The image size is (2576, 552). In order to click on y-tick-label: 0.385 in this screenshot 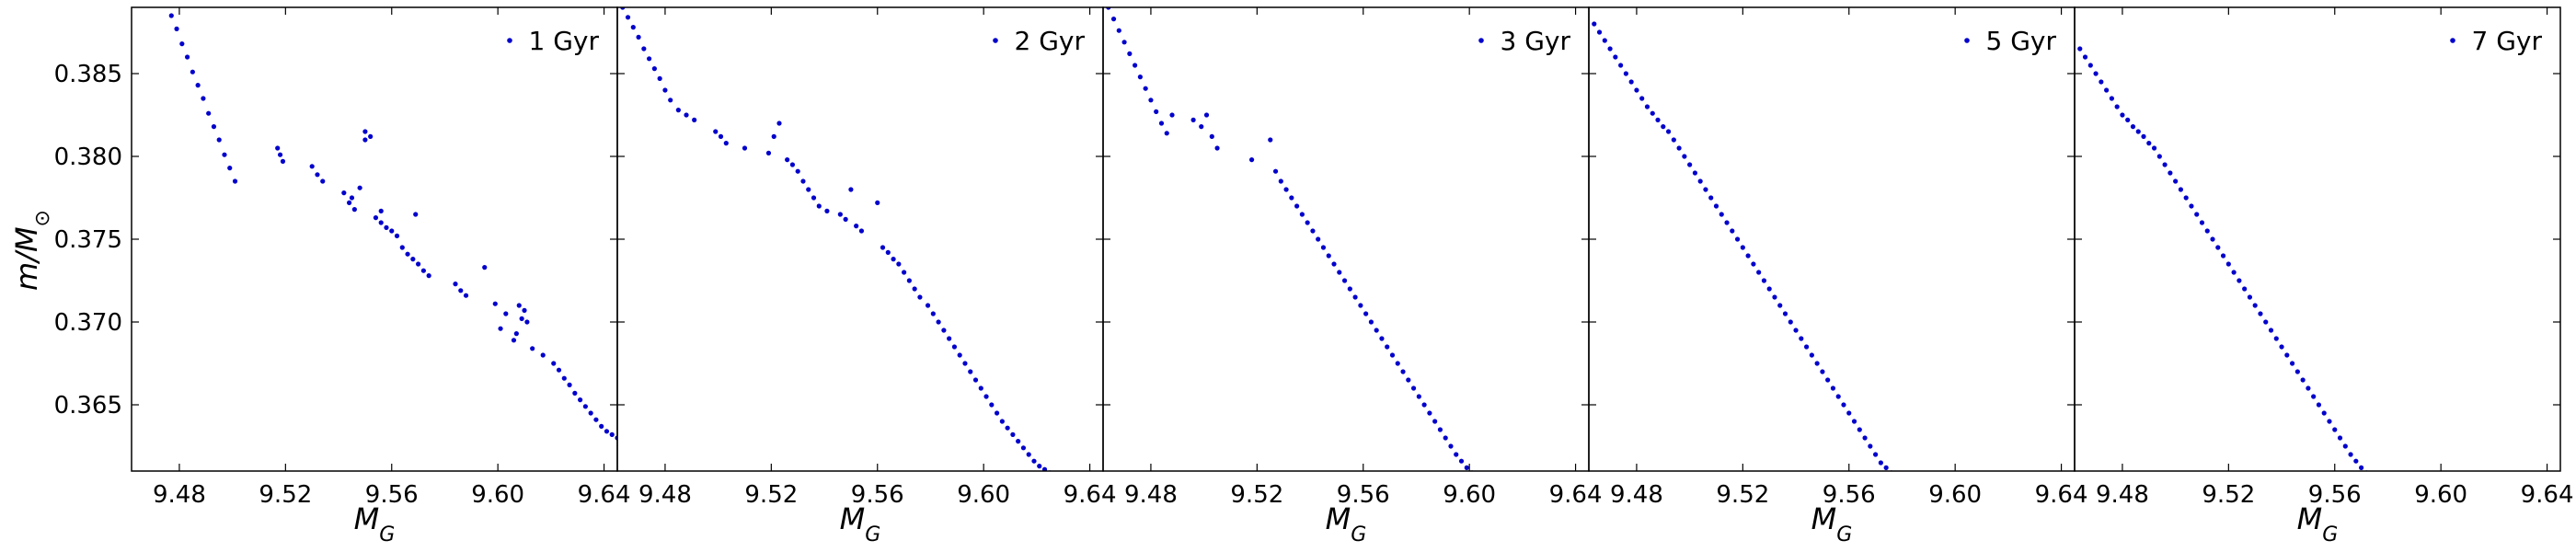, I will do `click(88, 74)`.